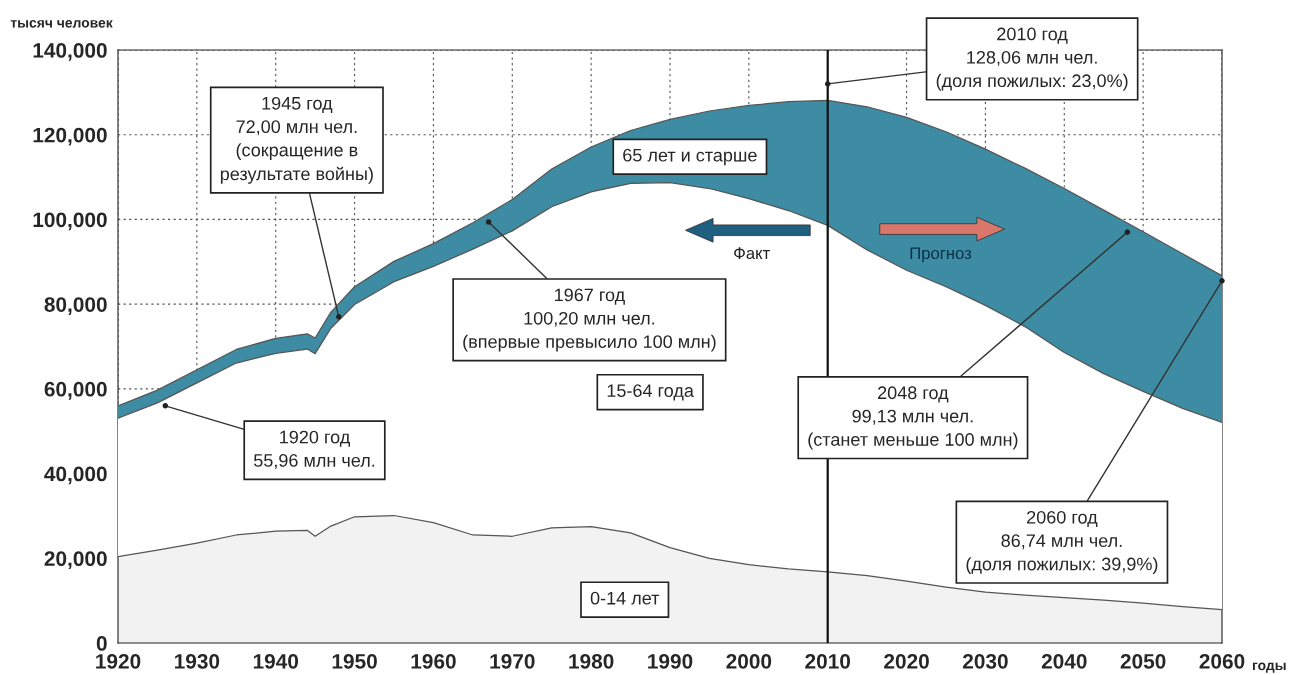 This screenshot has height=675, width=1295. I want to click on x-tick-label: 2030, so click(985, 661).